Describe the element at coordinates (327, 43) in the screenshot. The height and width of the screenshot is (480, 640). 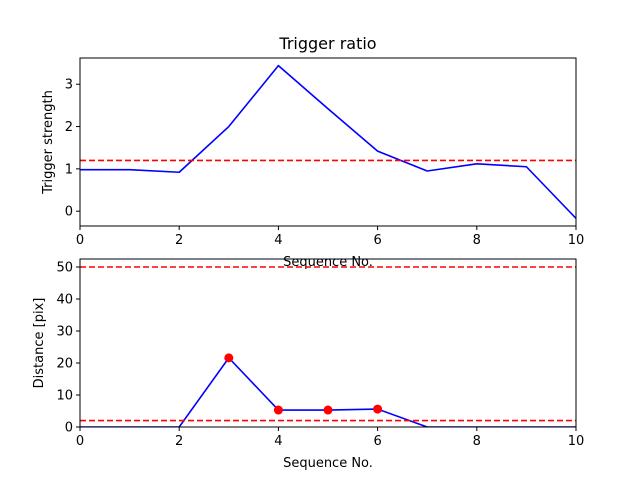
I see `chart-title: Trigger ratio` at that location.